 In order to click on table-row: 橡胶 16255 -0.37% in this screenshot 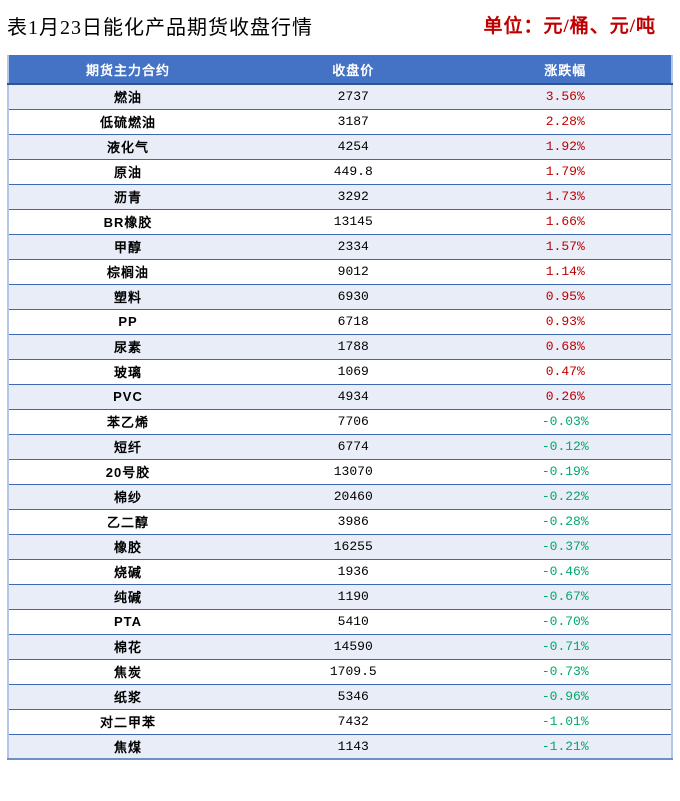, I will do `click(340, 547)`.